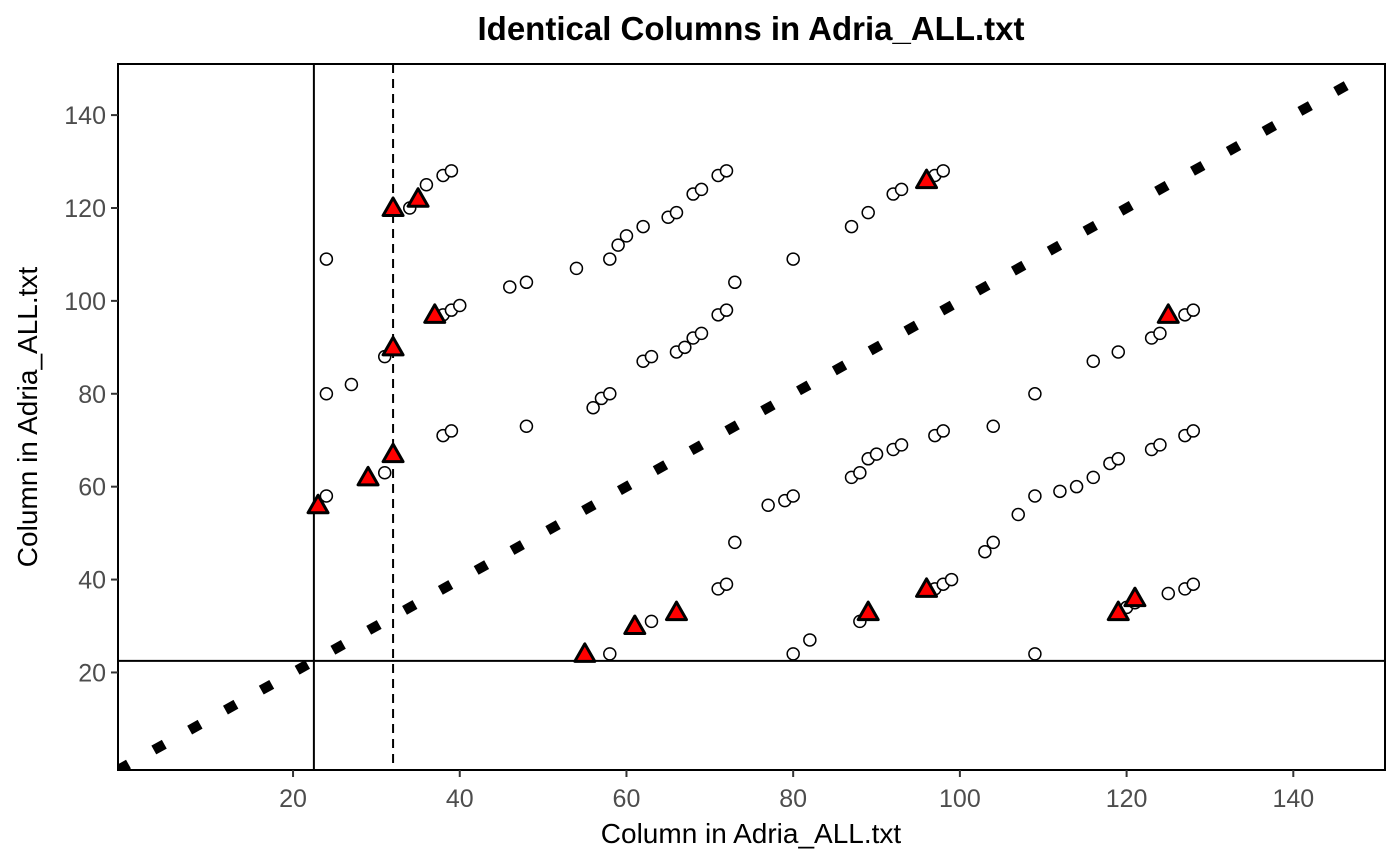 Image resolution: width=1400 pixels, height=865 pixels. I want to click on y-tick-label: 40, so click(92, 581).